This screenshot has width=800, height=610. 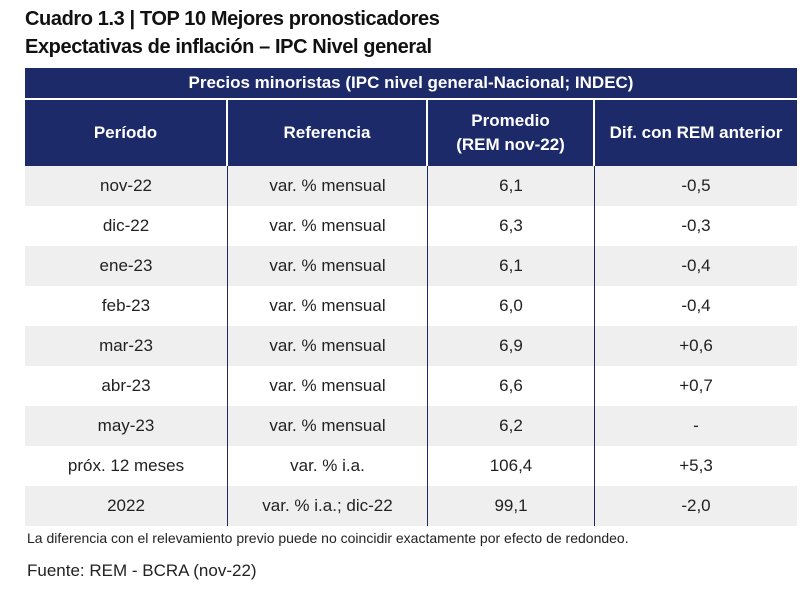 I want to click on table-cell: mar-23, so click(x=126, y=346).